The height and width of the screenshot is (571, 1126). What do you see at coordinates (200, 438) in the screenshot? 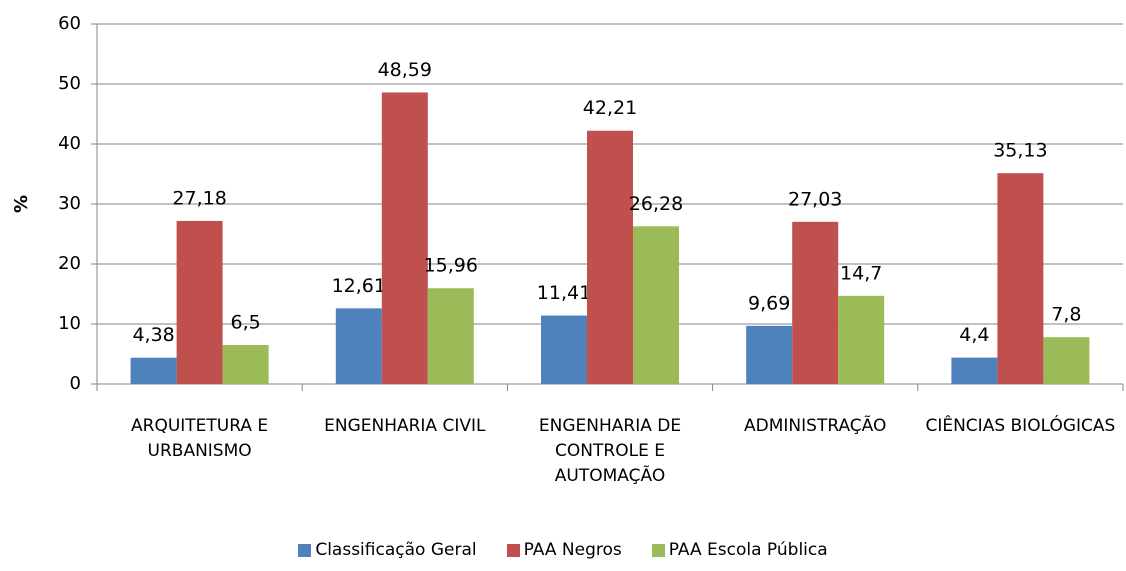
I see `x-tick-label: ARQUITETURA E URBANISMO` at bounding box center [200, 438].